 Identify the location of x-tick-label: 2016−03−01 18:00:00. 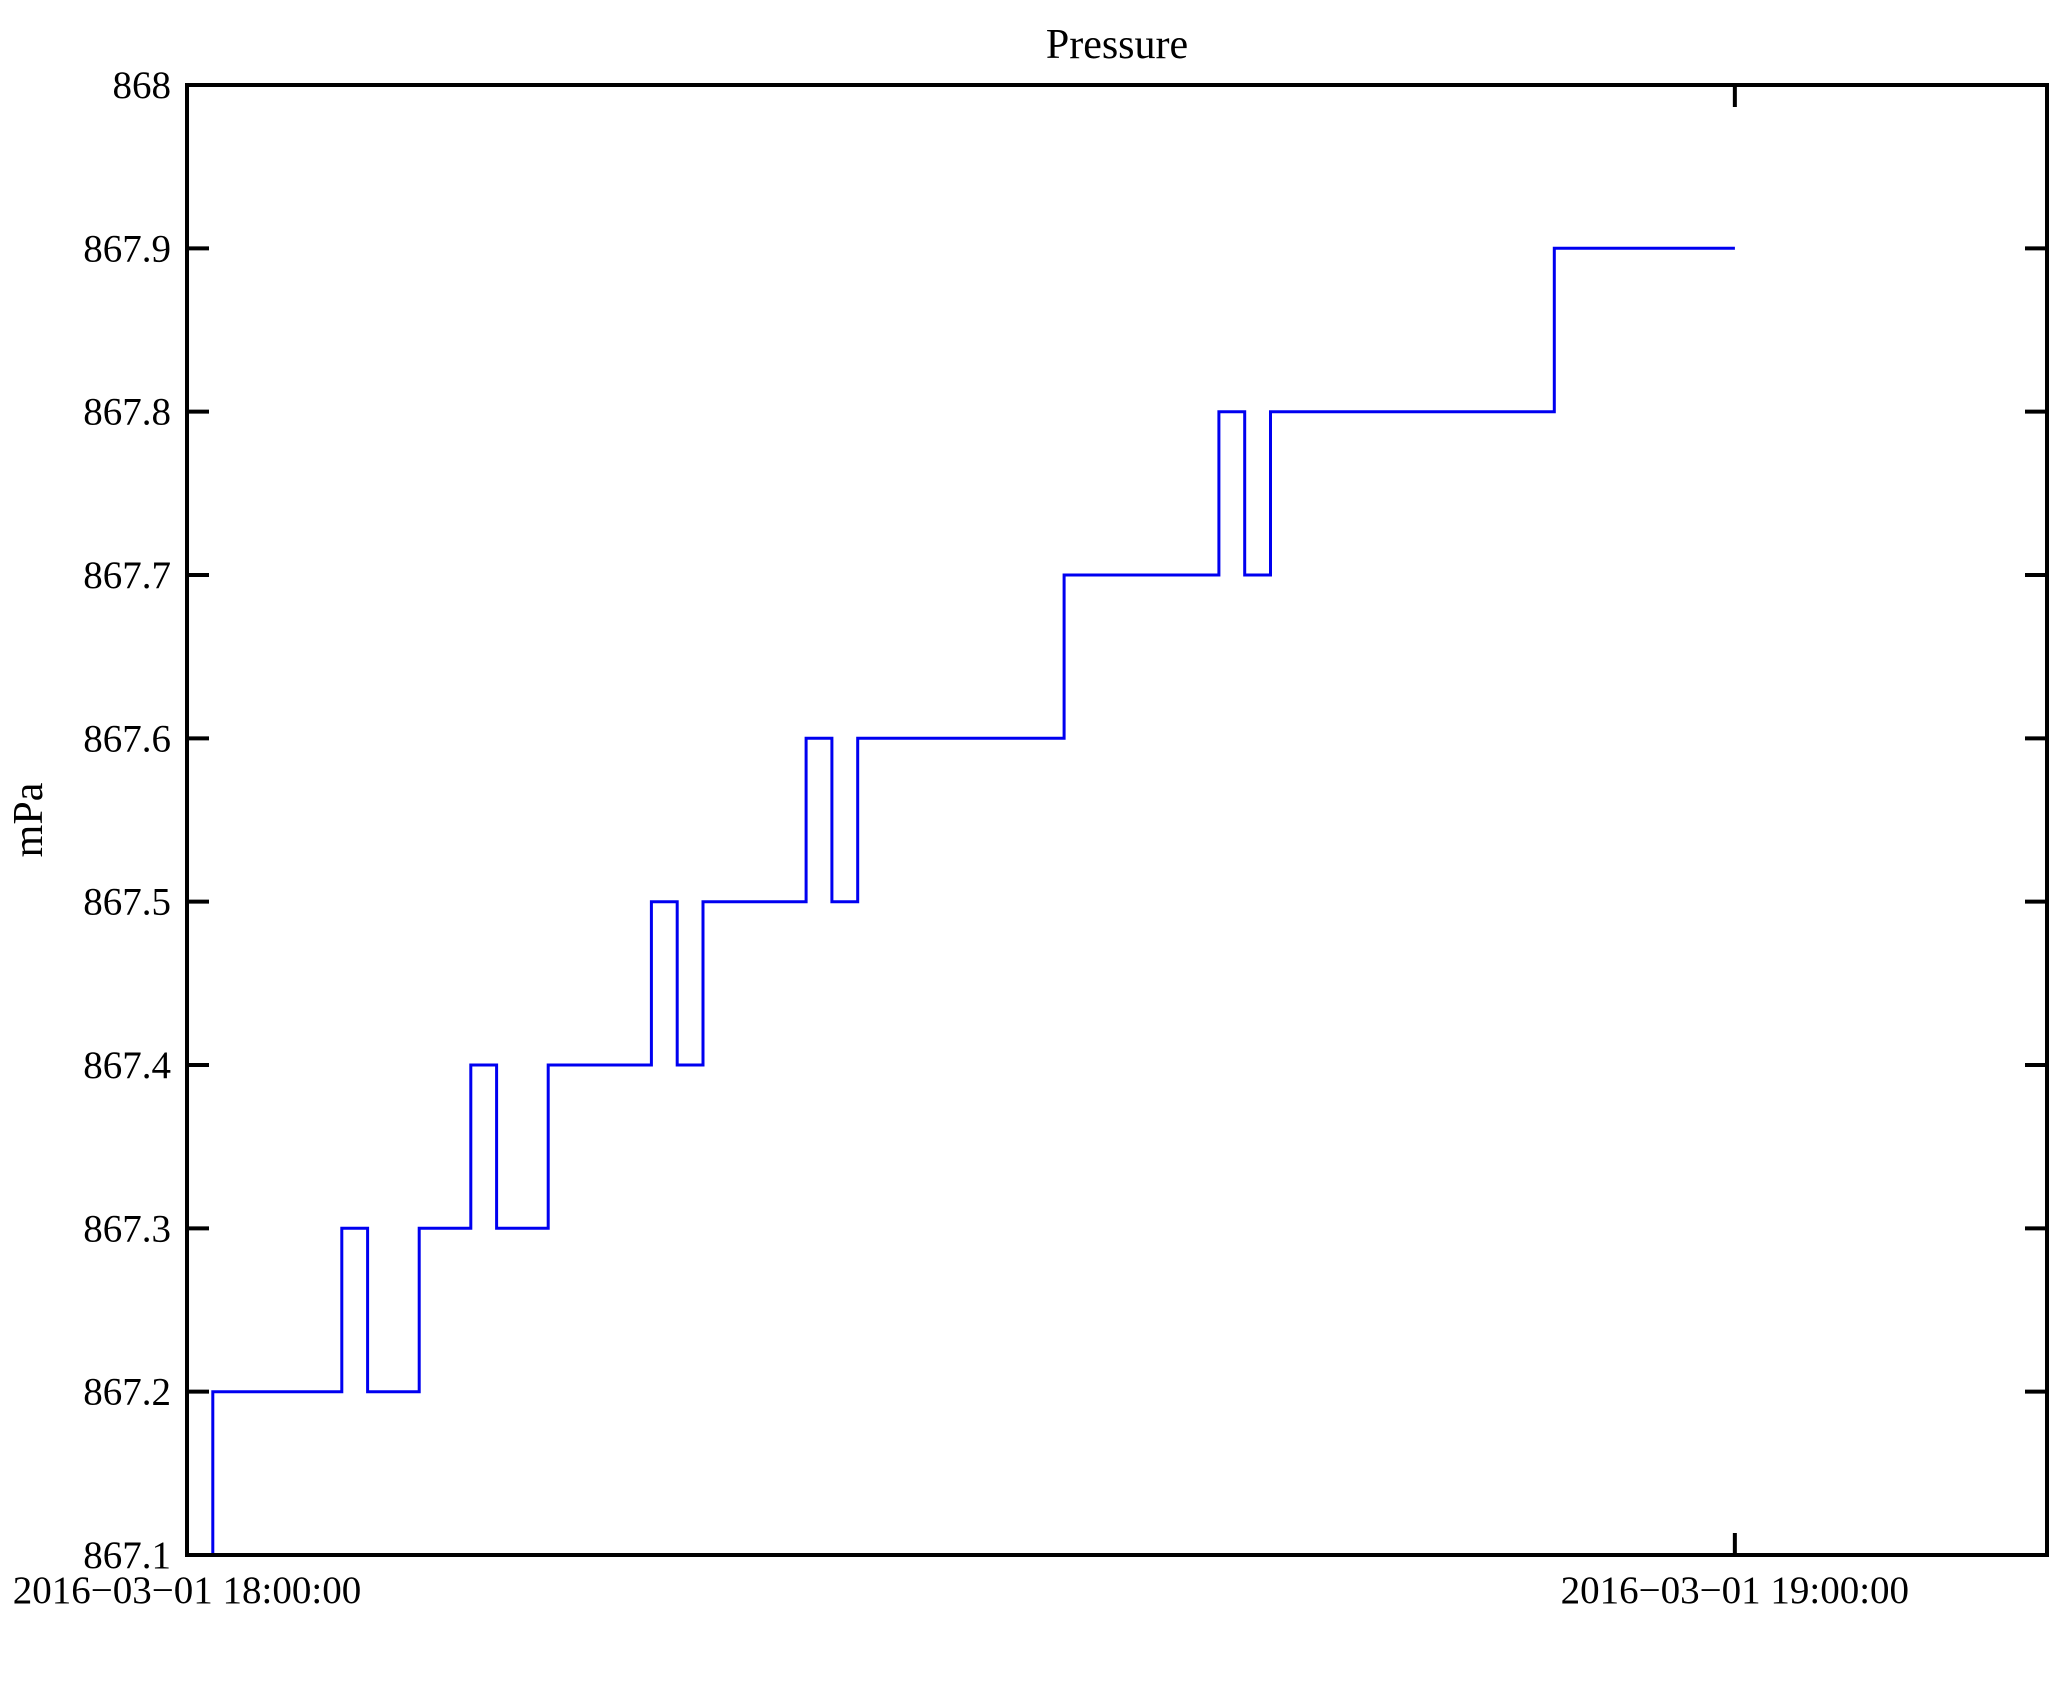
(187, 1590).